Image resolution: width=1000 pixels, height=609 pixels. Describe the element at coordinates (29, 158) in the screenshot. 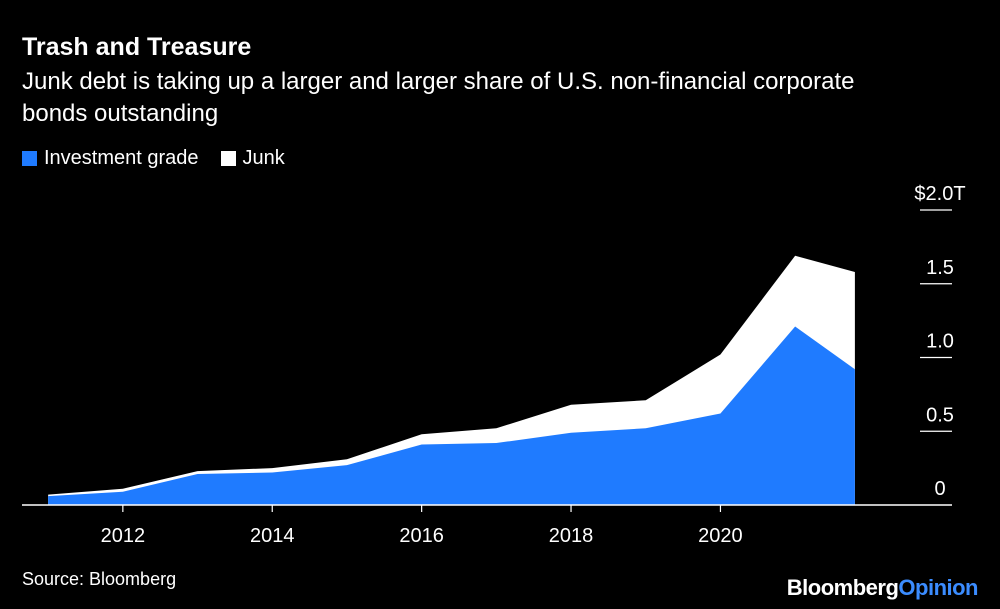

I see `legend-swatch-investment-grade` at that location.